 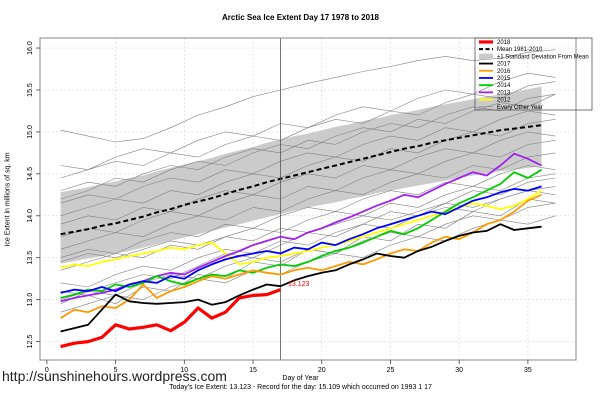 What do you see at coordinates (533, 74) in the screenshot?
I see `legend-box` at bounding box center [533, 74].